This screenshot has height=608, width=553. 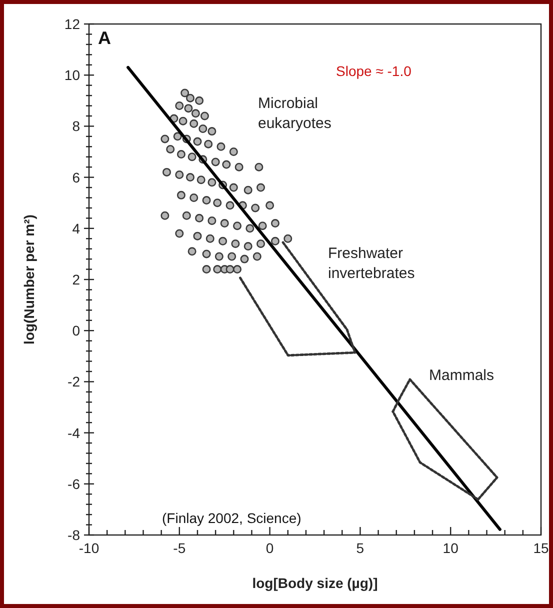 What do you see at coordinates (450, 548) in the screenshot?
I see `x-tick-label: 10` at bounding box center [450, 548].